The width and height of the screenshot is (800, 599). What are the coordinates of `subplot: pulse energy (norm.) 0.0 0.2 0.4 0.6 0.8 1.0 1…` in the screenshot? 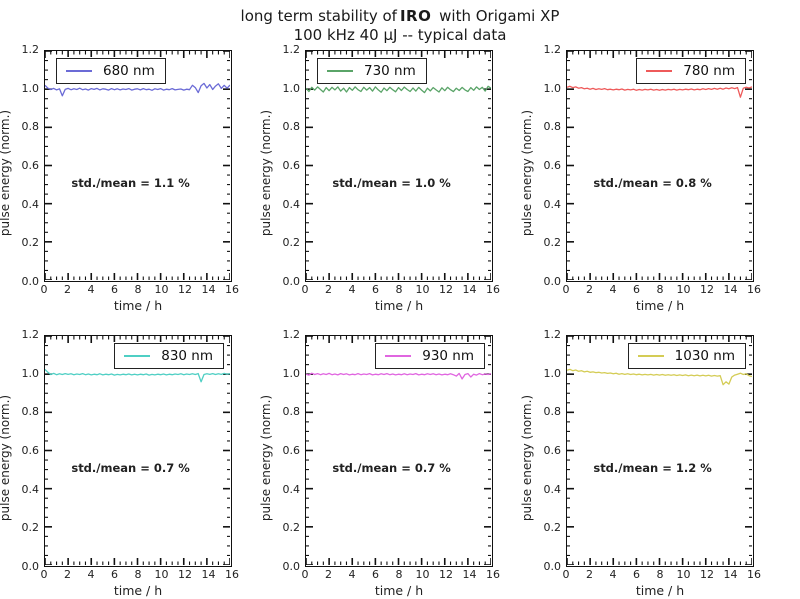 It's located at (379, 178).